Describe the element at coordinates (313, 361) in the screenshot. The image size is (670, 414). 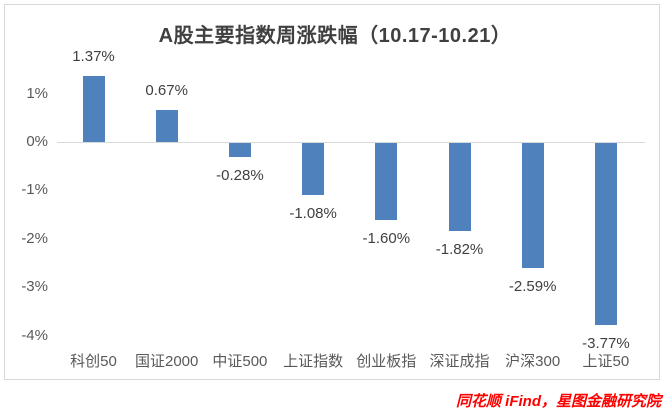
I see `x-category-label: 上证指数` at that location.